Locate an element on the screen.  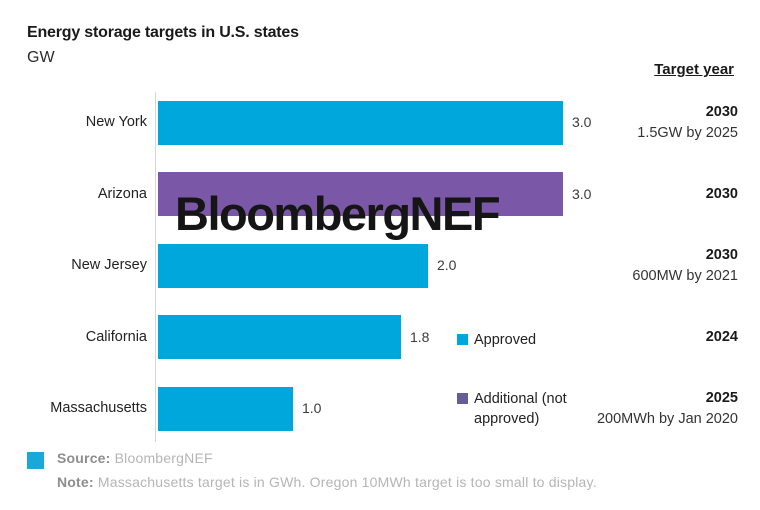
category-label-massachusetts: Massachusetts is located at coordinates (98, 408).